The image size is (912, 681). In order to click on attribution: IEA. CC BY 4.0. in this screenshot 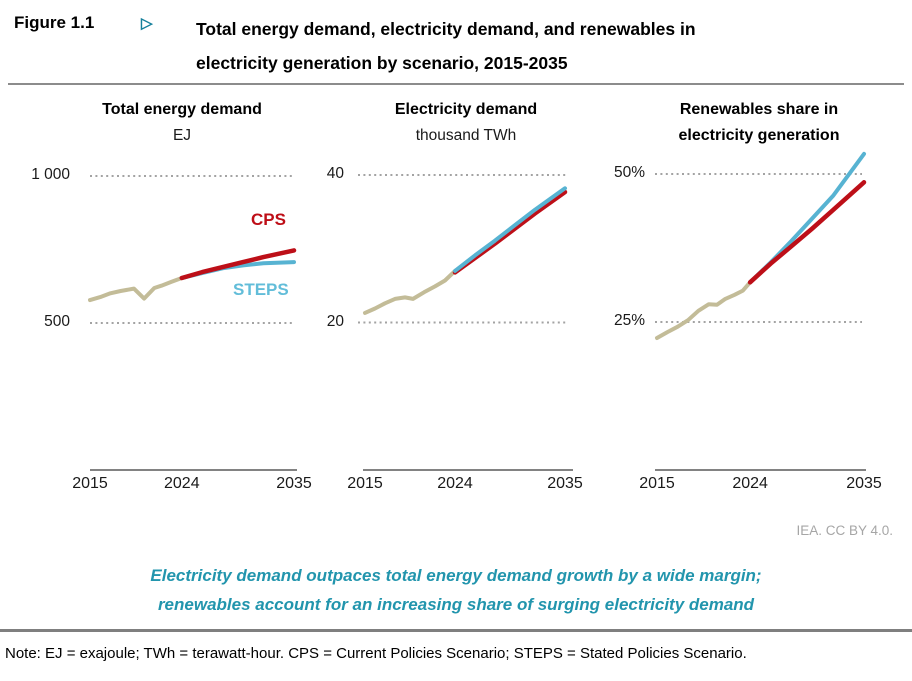, I will do `click(844, 530)`.